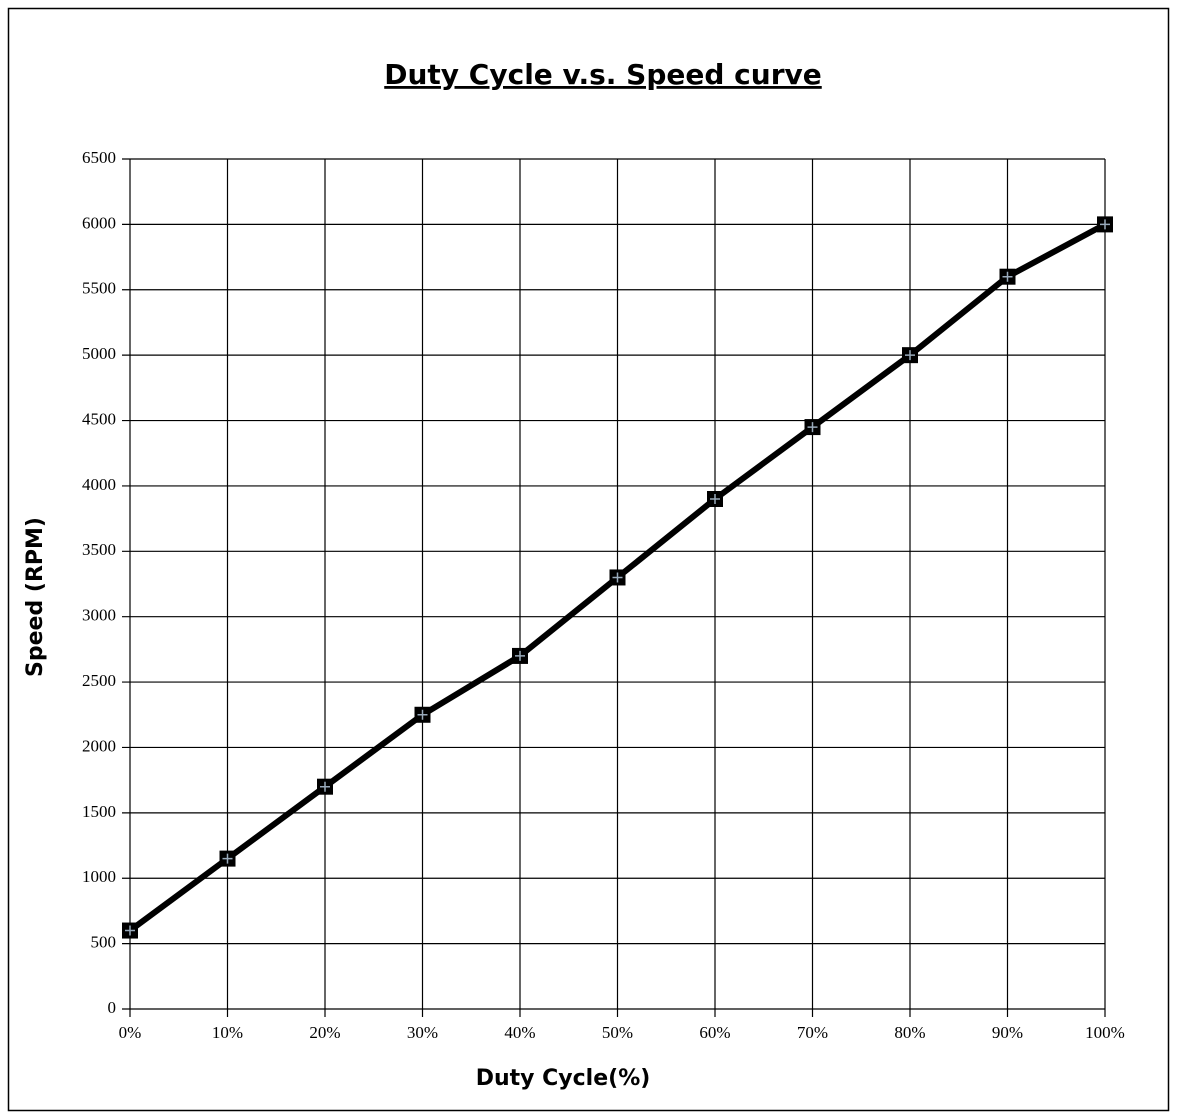 Image resolution: width=1177 pixels, height=1118 pixels. What do you see at coordinates (422, 1032) in the screenshot?
I see `x-tick-label: 30%` at bounding box center [422, 1032].